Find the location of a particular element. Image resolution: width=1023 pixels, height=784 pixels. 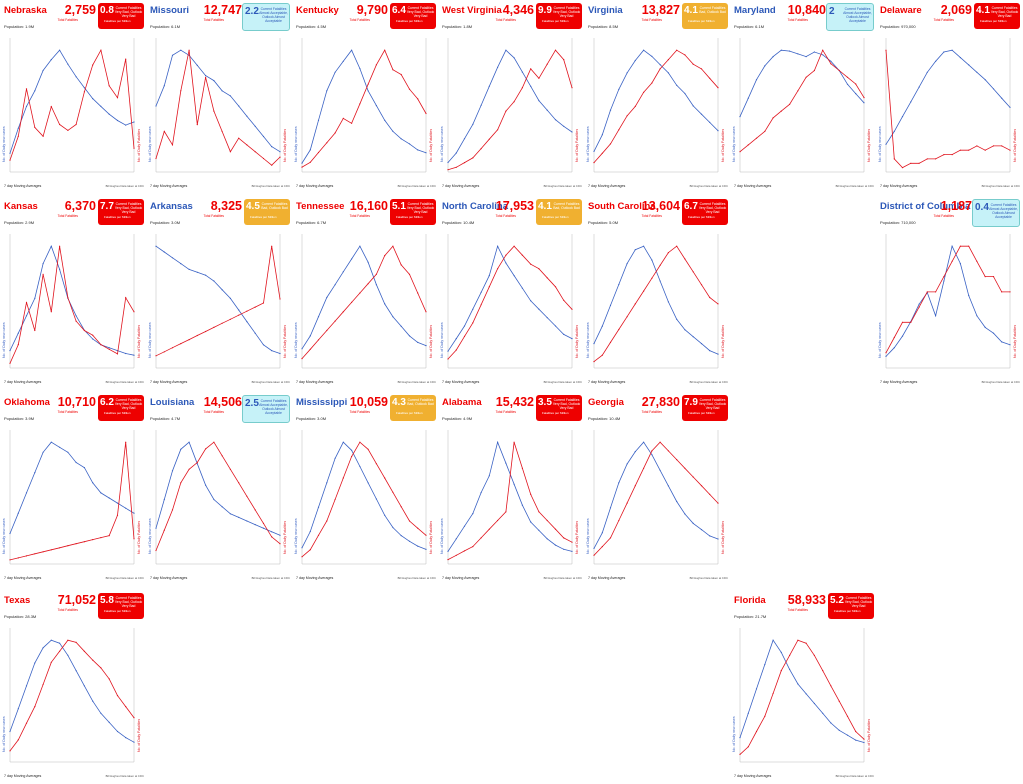

fatality-rate: 4.1 is located at coordinates (983, 10).